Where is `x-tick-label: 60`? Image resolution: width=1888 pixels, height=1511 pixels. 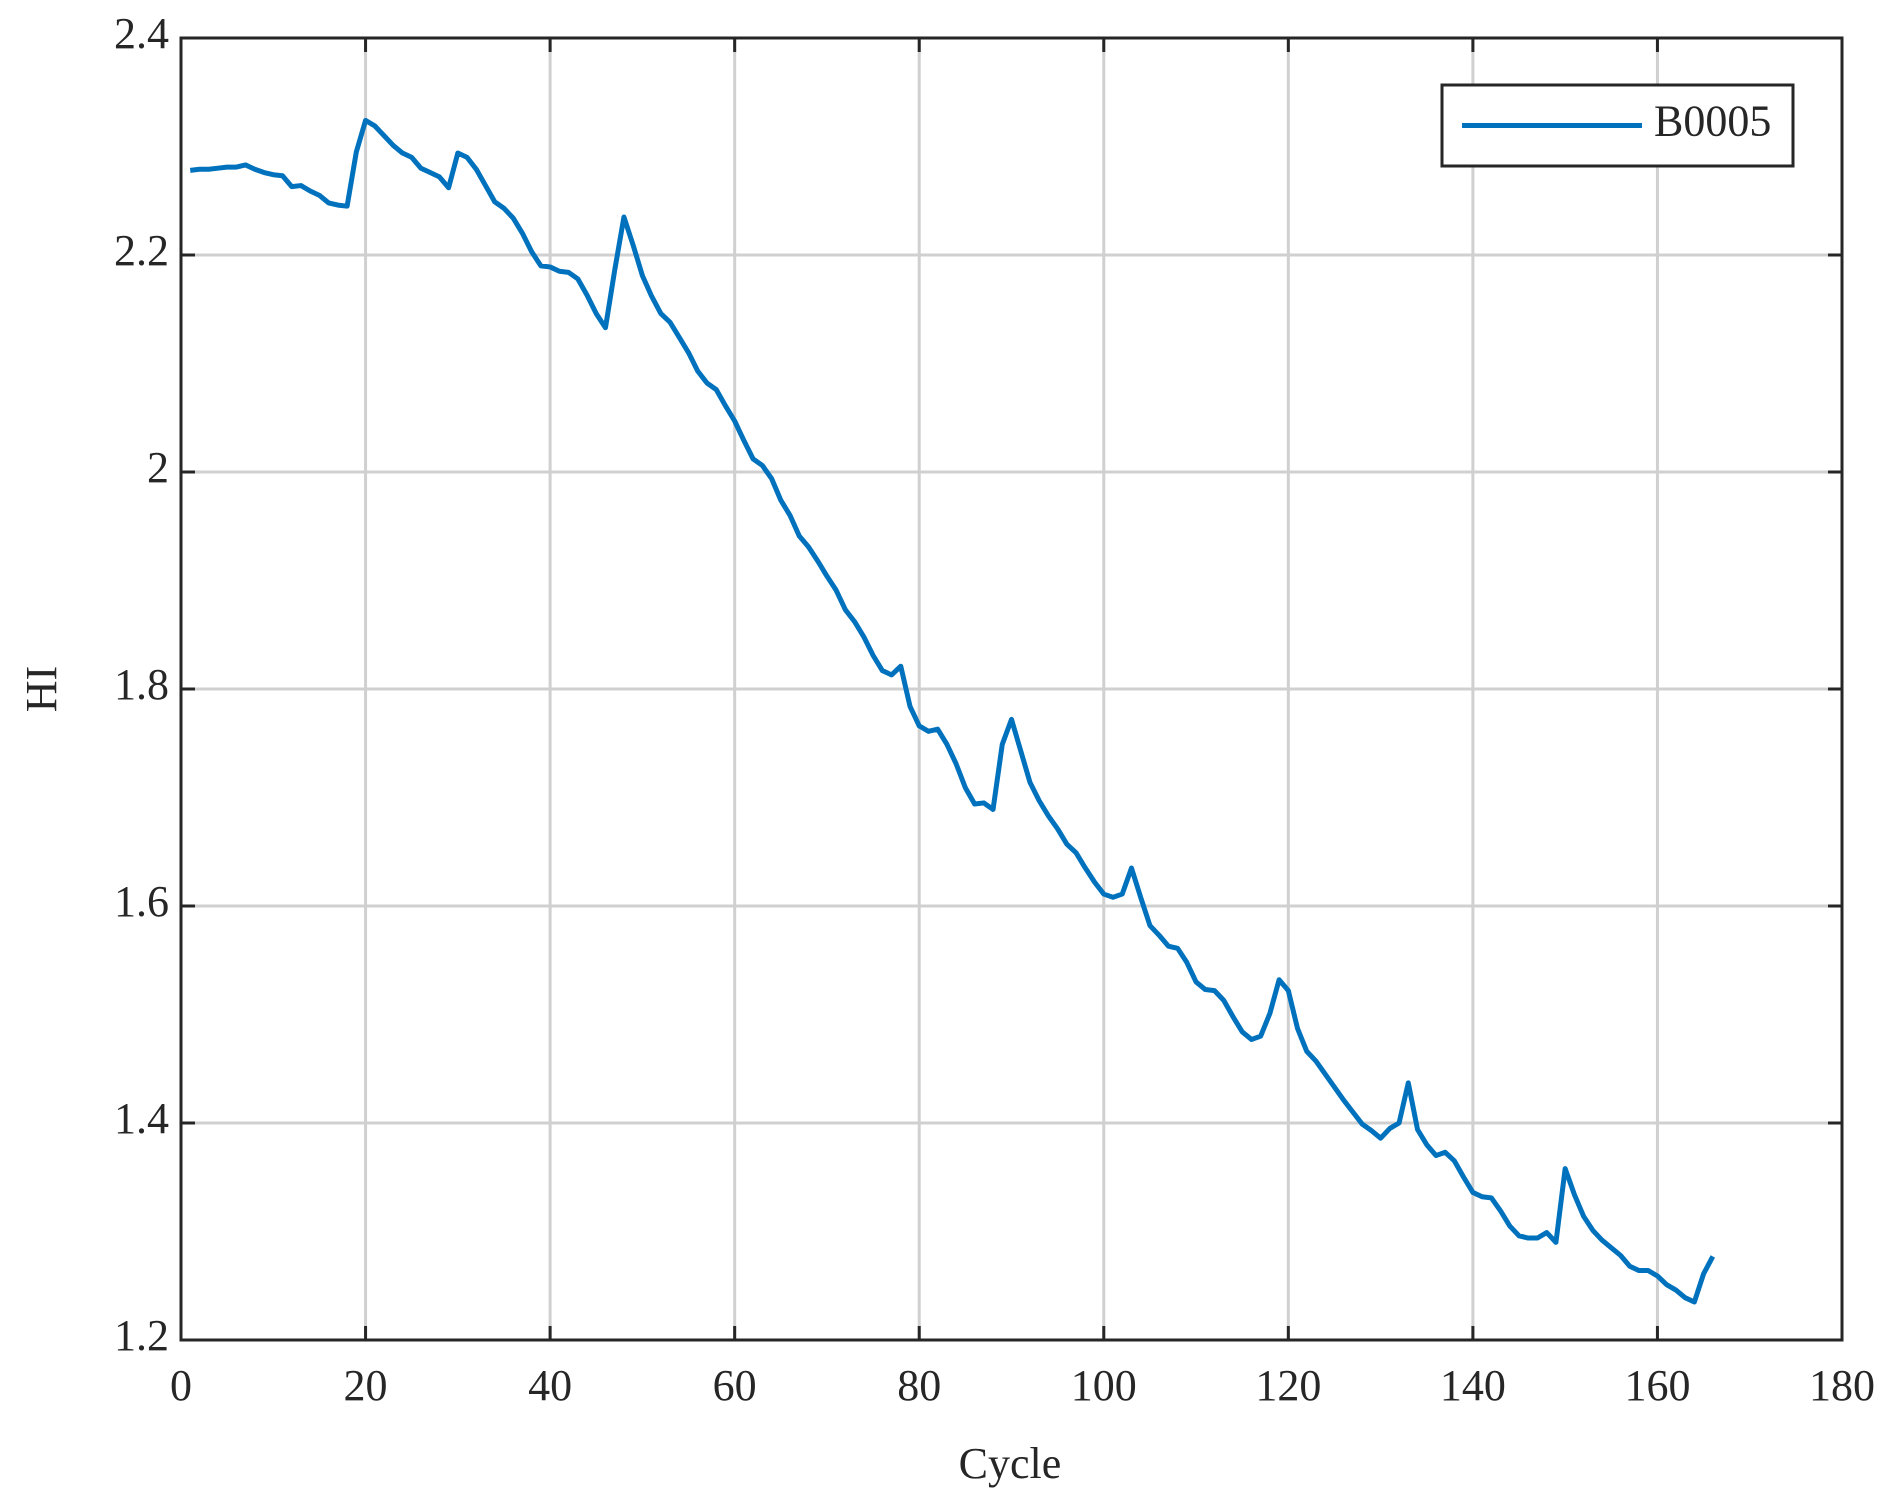
x-tick-label: 60 is located at coordinates (735, 1385).